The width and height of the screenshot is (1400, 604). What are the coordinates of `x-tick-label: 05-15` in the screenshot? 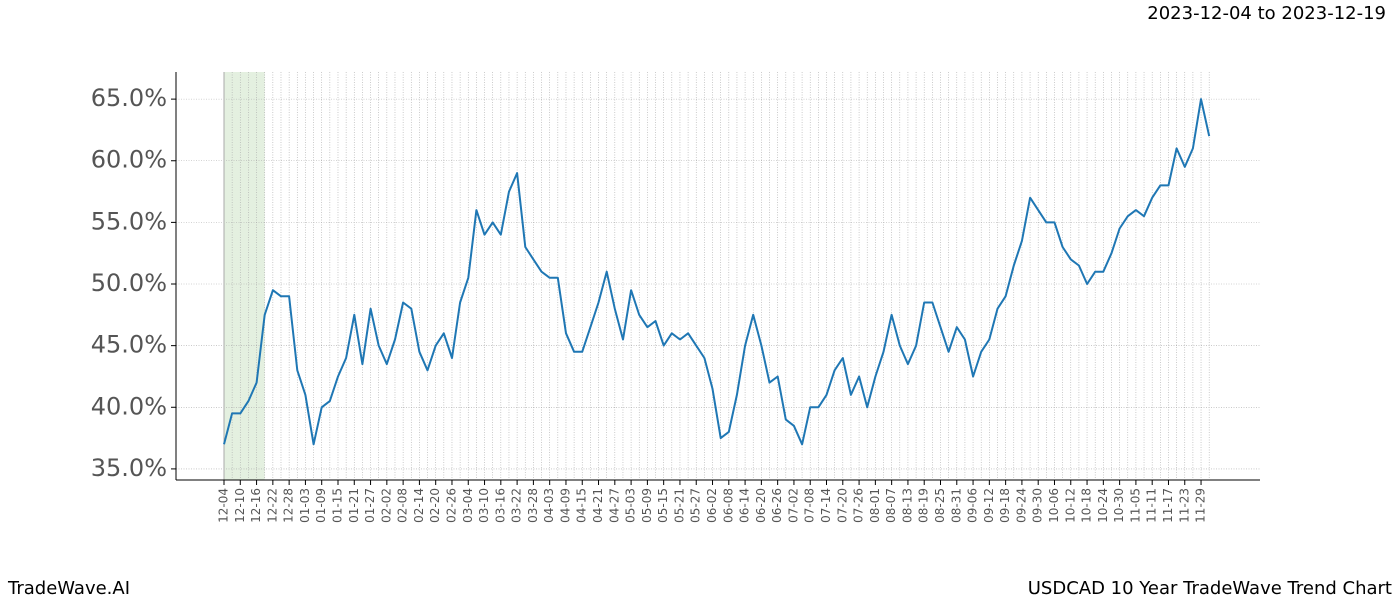 It's located at (663, 505).